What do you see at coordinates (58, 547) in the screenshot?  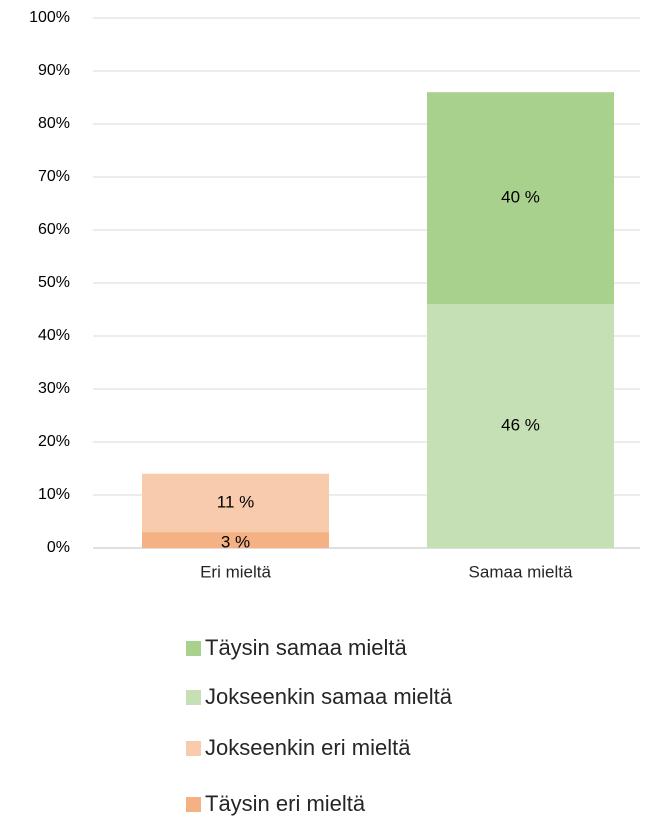 I see `y-tick-label: 0%` at bounding box center [58, 547].